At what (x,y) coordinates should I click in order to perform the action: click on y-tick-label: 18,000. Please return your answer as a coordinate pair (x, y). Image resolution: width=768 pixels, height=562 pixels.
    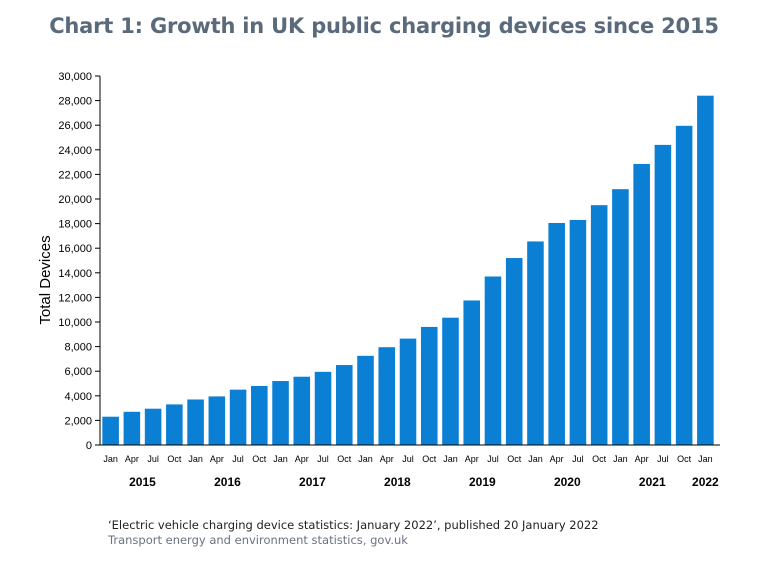
    Looking at the image, I should click on (75, 225).